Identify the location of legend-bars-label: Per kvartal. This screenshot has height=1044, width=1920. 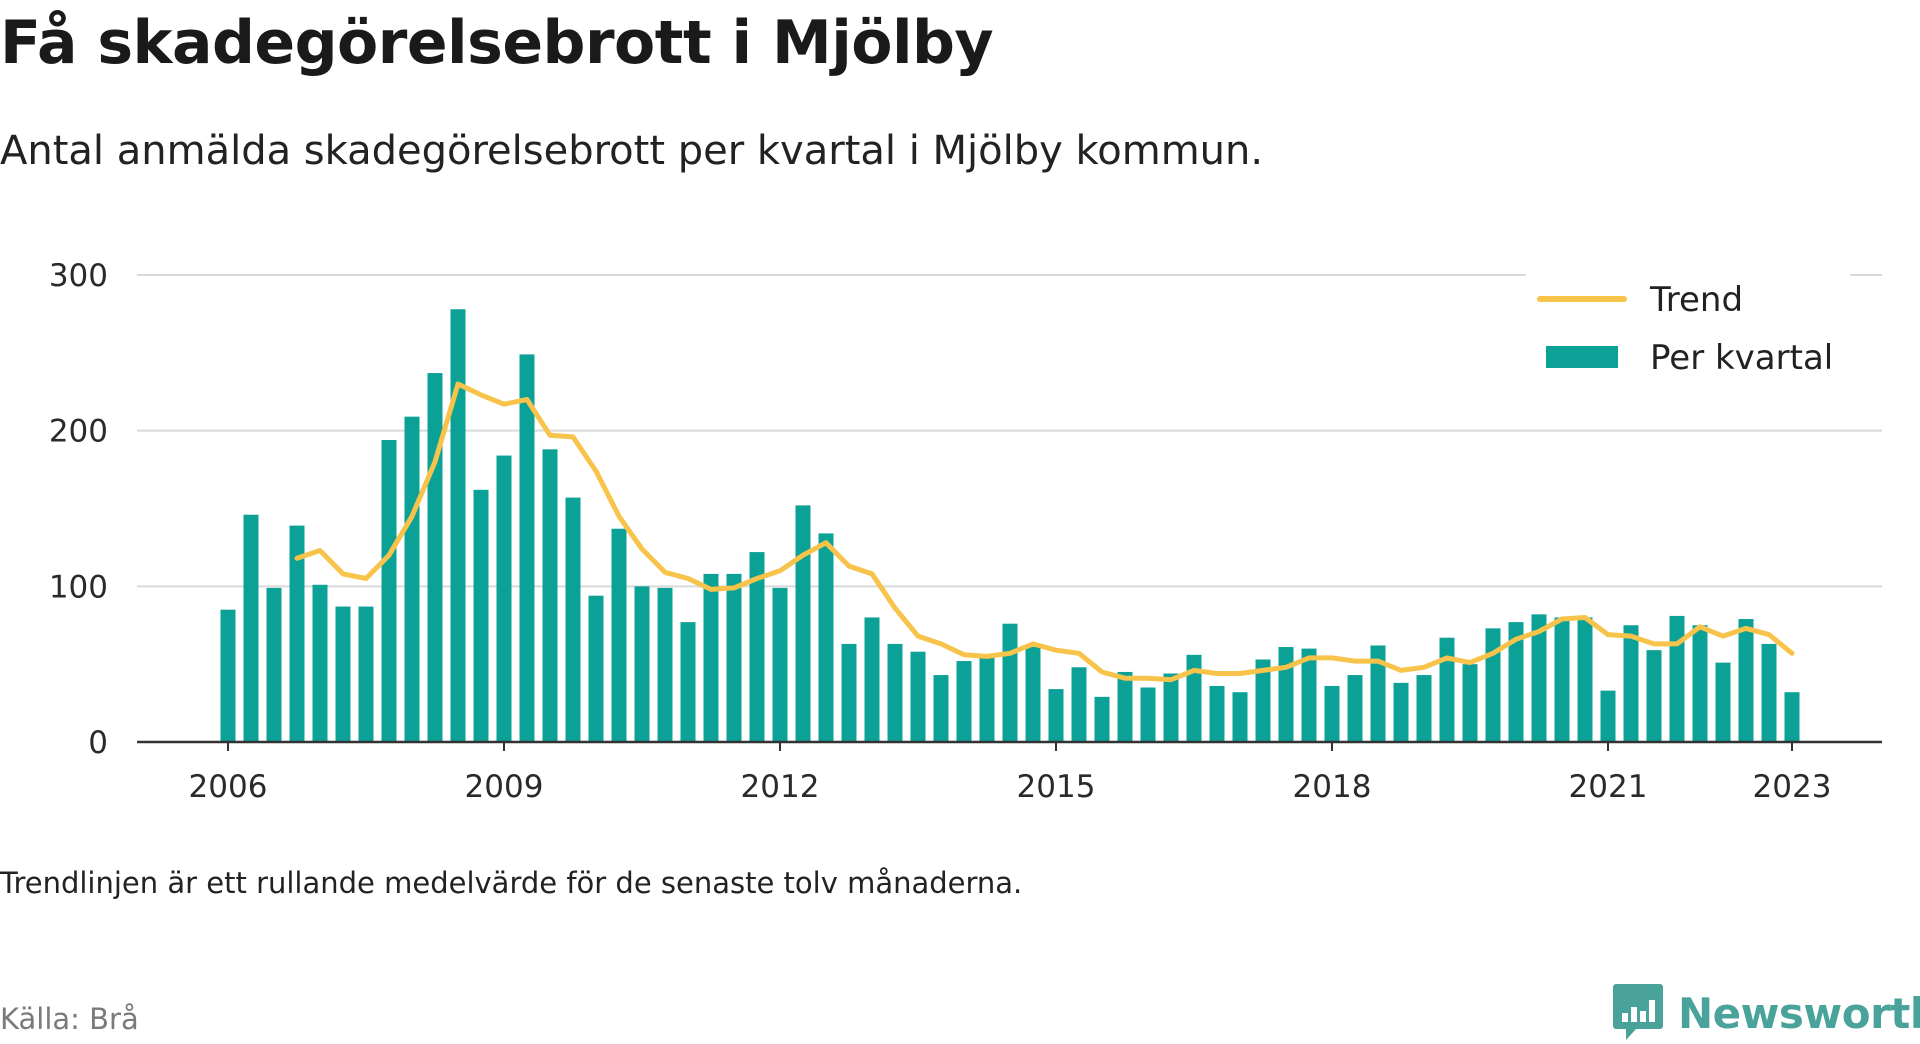
(1741, 358).